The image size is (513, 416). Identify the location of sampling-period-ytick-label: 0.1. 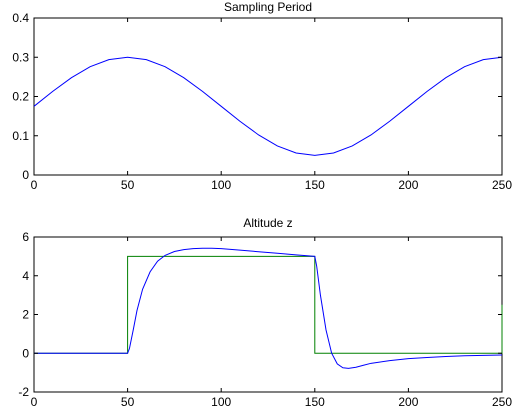
(20, 136).